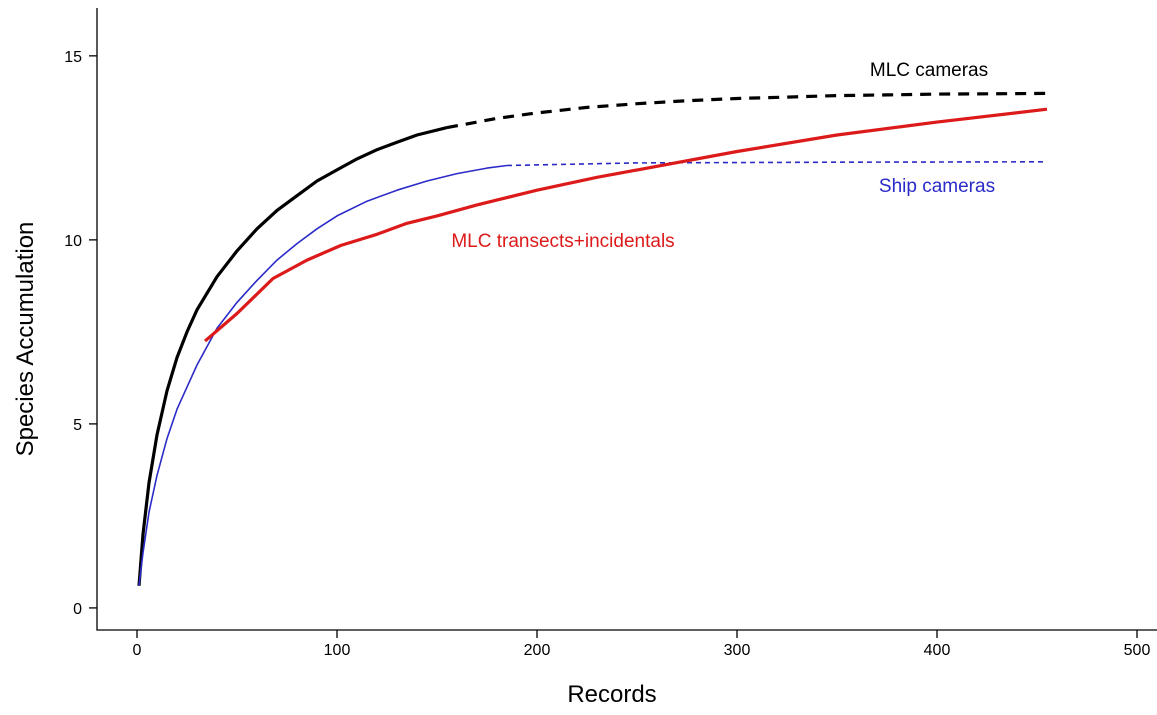  What do you see at coordinates (937, 650) in the screenshot?
I see `x-tick-label: 400` at bounding box center [937, 650].